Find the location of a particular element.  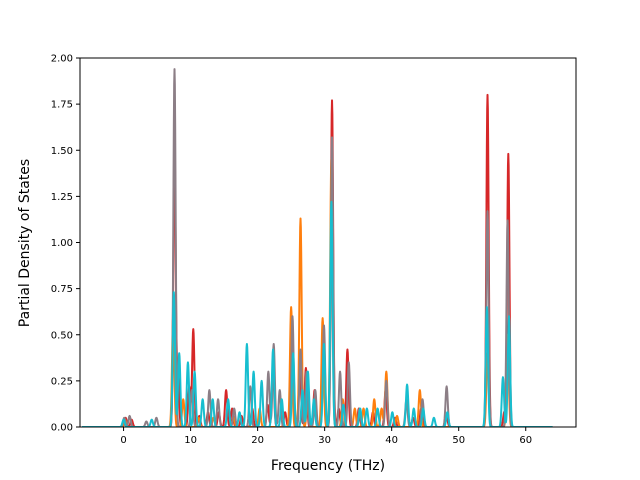

x-tick-label: 60 is located at coordinates (525, 440).